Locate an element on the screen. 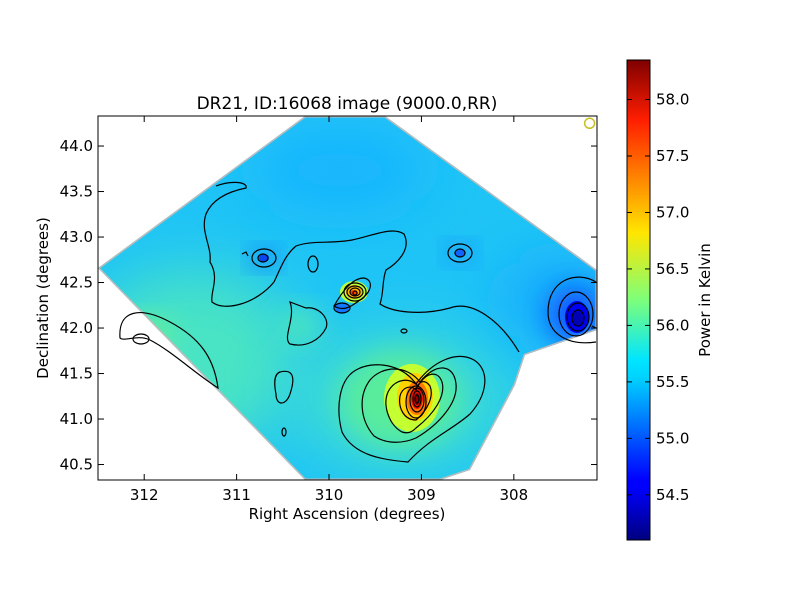 The width and height of the screenshot is (800, 600). colorbar-gradient is located at coordinates (638, 300).